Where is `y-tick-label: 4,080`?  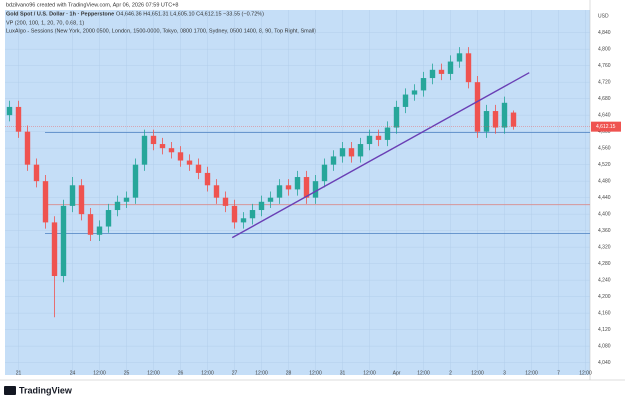 y-tick-label: 4,080 is located at coordinates (604, 346).